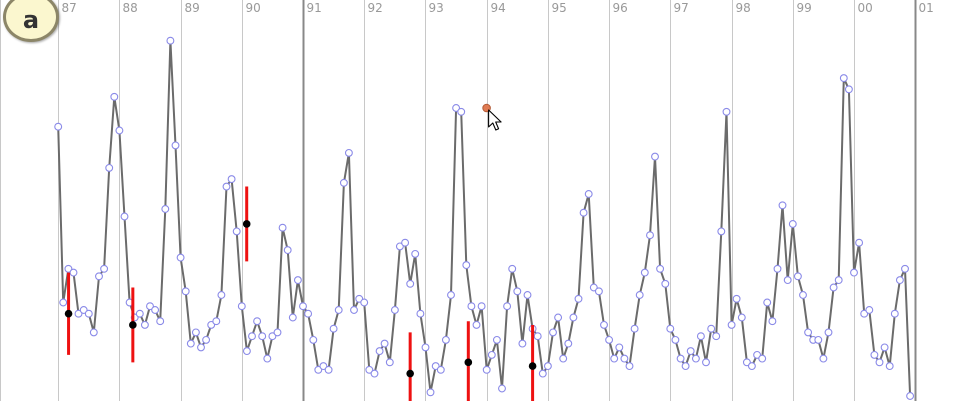  I want to click on panel-label-badge: a, so click(31, 21).